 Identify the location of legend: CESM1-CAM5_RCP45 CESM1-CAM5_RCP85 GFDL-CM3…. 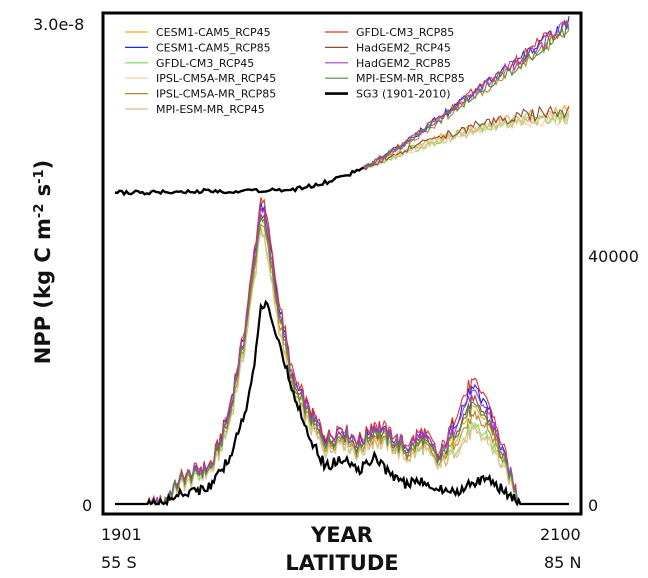
(295, 71).